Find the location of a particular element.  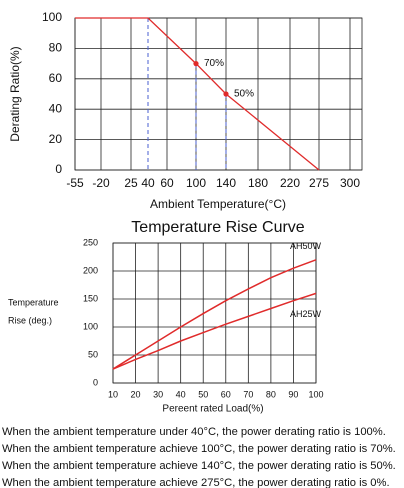

y-tick-label: 150 is located at coordinates (90, 298).